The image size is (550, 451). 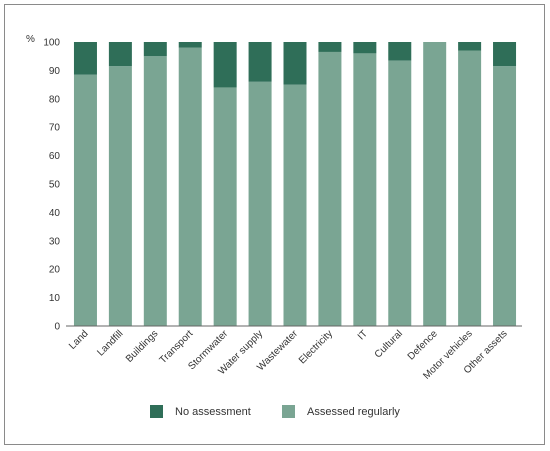 I want to click on legend-label-assessed-regularly: Assessed regularly, so click(x=353, y=412).